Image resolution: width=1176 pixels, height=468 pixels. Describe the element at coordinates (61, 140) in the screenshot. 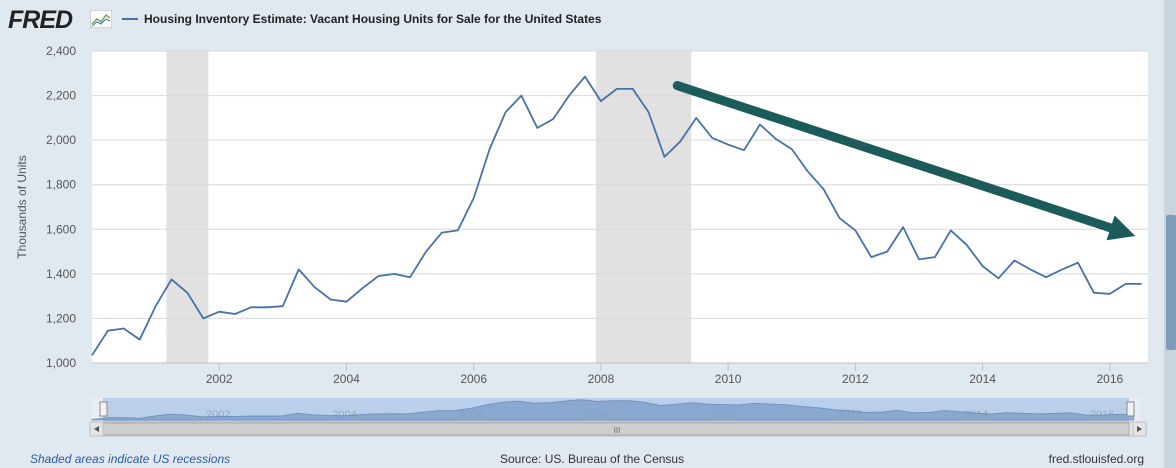

I see `y-tick-label: 2,000` at that location.